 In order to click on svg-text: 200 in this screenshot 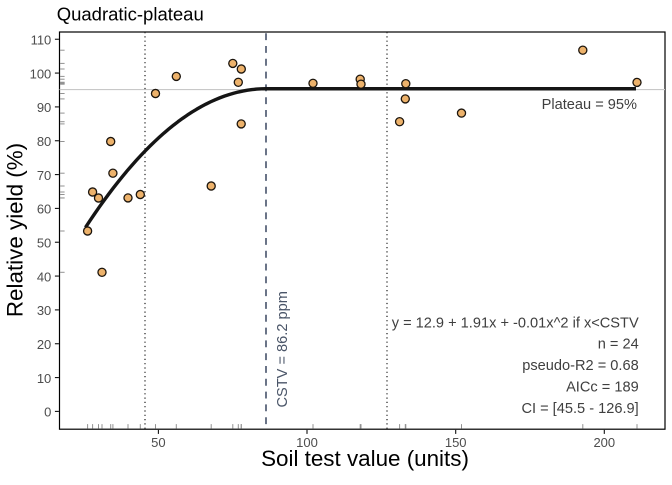, I will do `click(604, 442)`.